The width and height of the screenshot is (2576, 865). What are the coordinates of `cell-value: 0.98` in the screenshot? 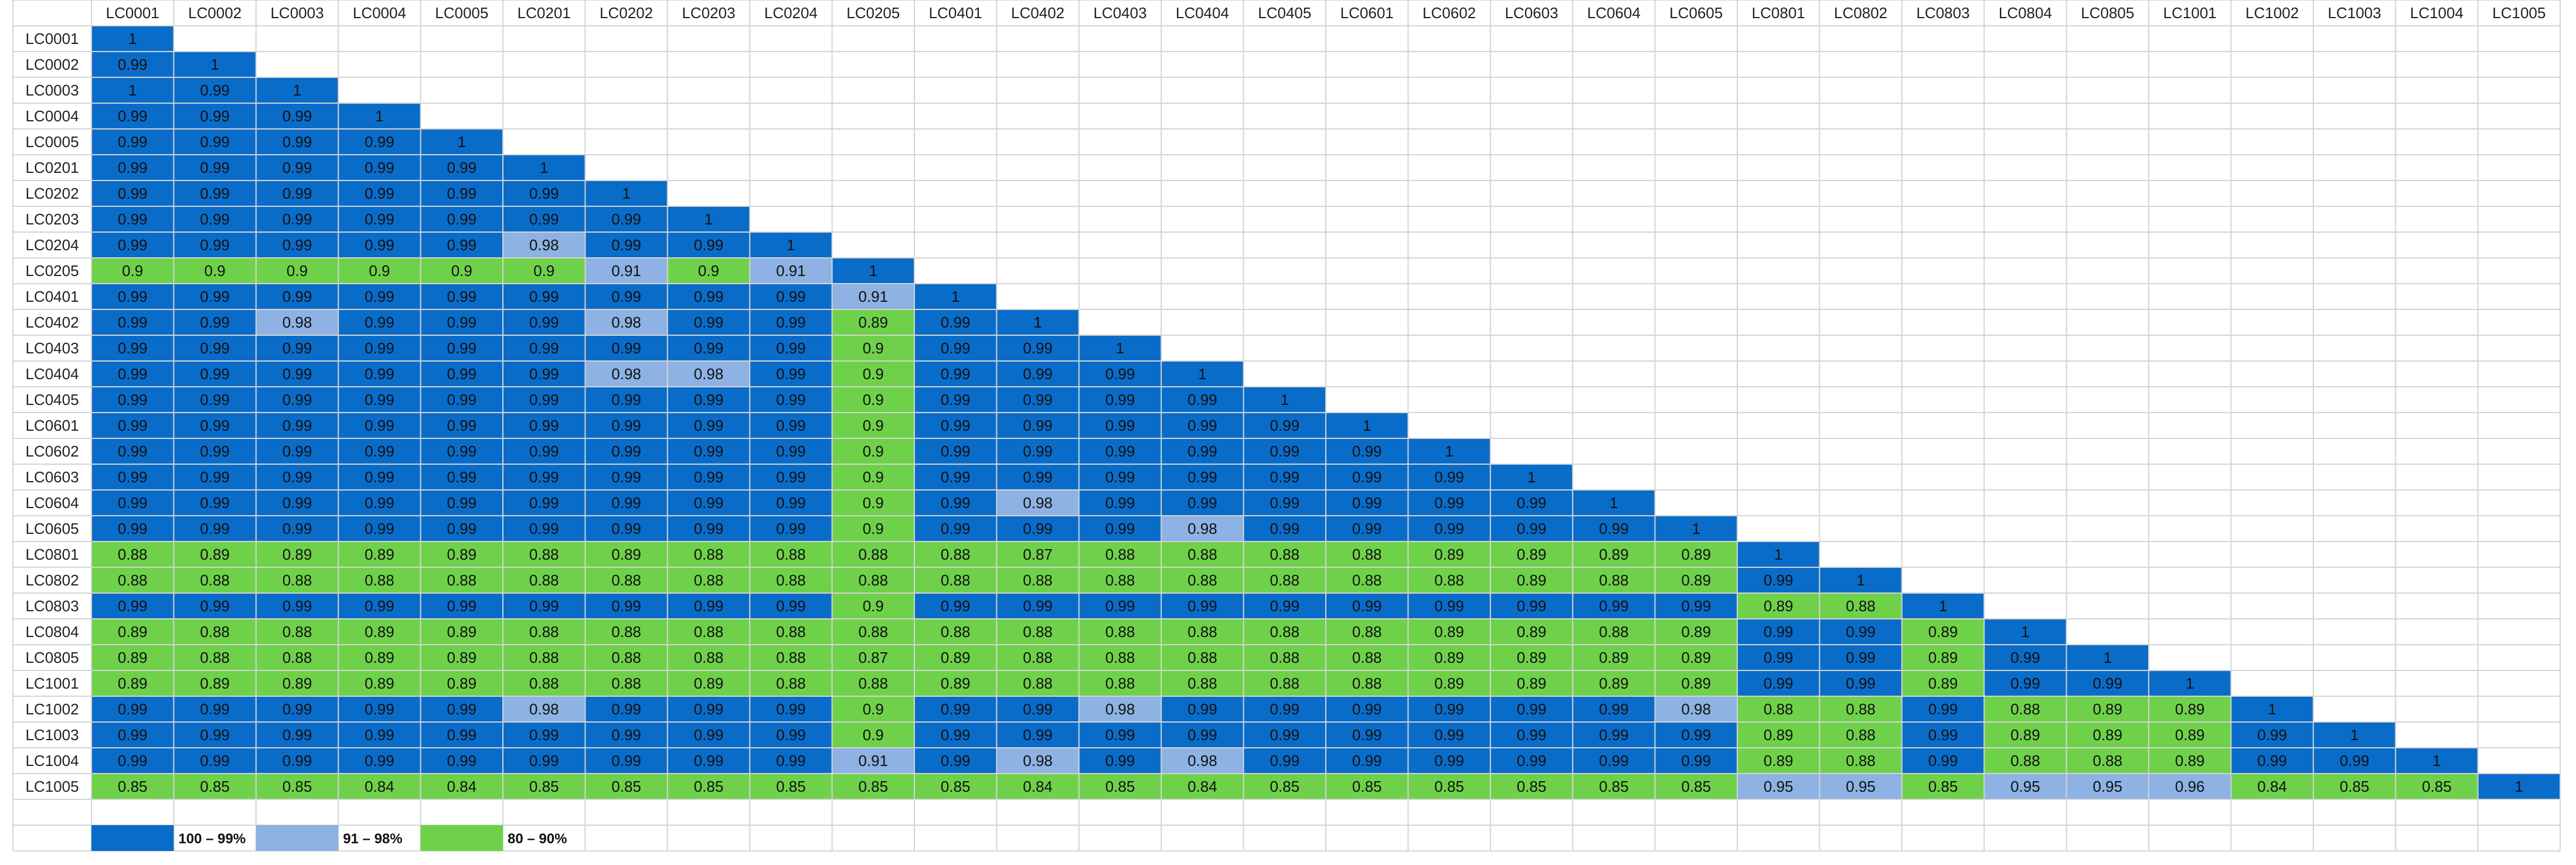 It's located at (1696, 709).